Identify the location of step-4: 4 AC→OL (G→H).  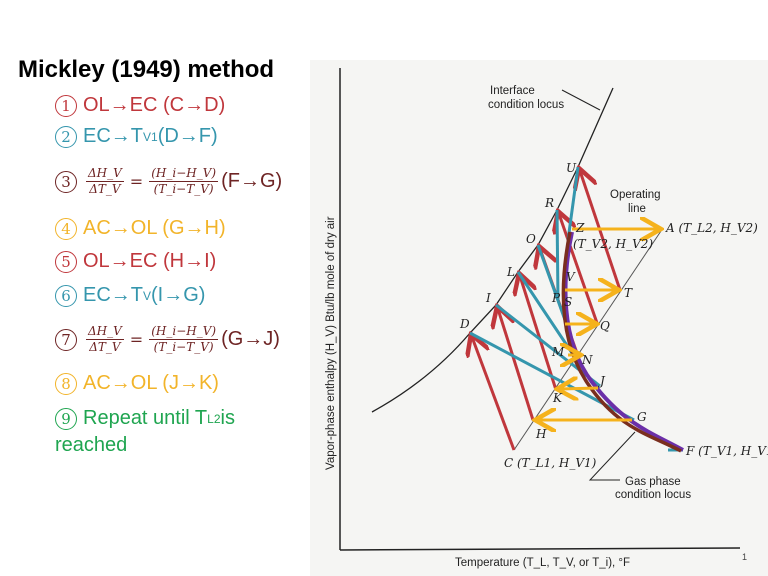
(140, 228).